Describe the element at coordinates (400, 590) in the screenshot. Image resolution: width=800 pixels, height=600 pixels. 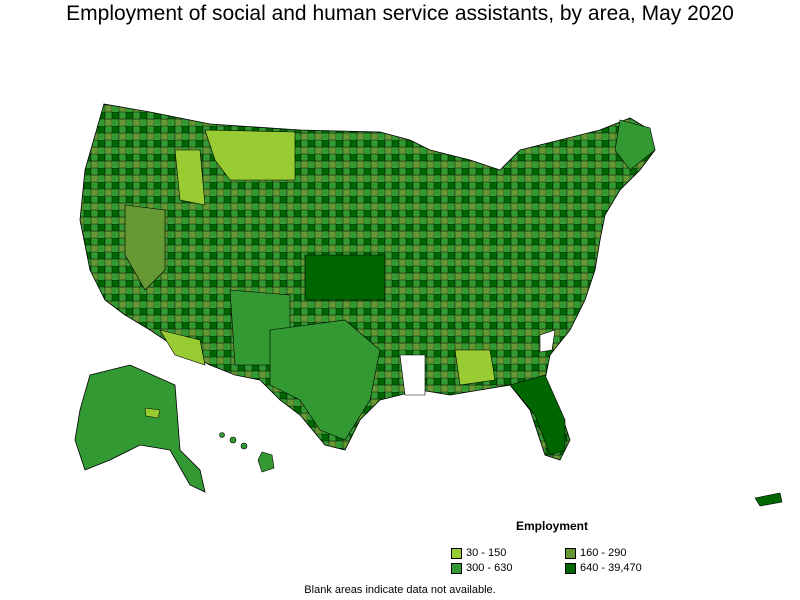
I see `footnote: Blank areas indicate data not available.` at that location.